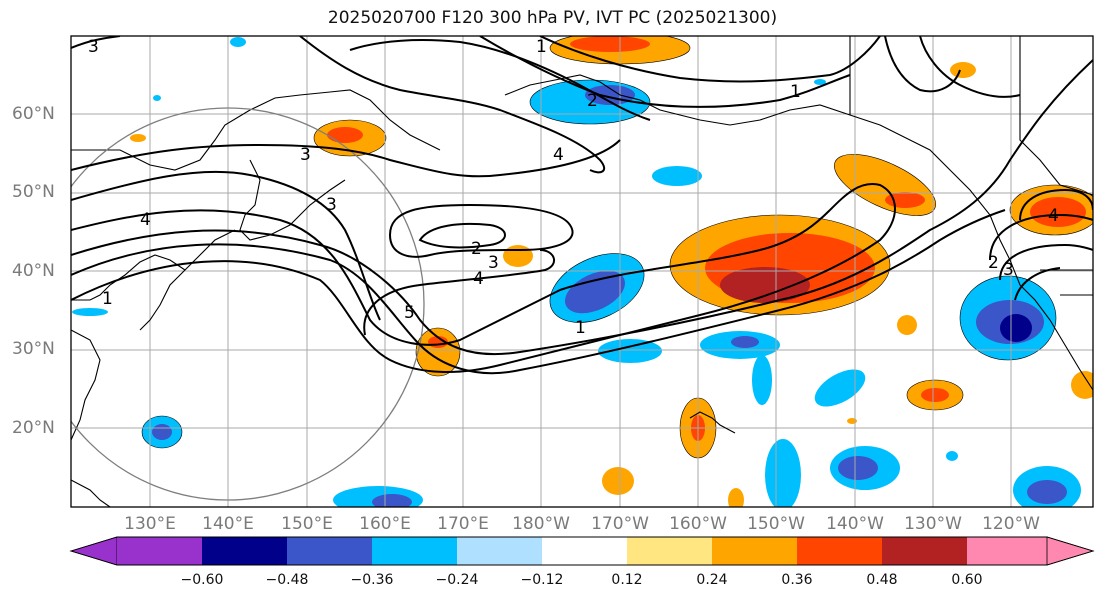 This screenshot has height=601, width=1105. What do you see at coordinates (542, 580) in the screenshot?
I see `colorbar-tick-label: −0.12` at bounding box center [542, 580].